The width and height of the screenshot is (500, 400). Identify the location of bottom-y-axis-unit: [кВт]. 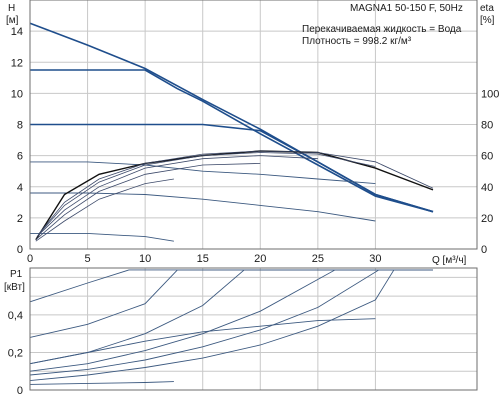
(14, 287).